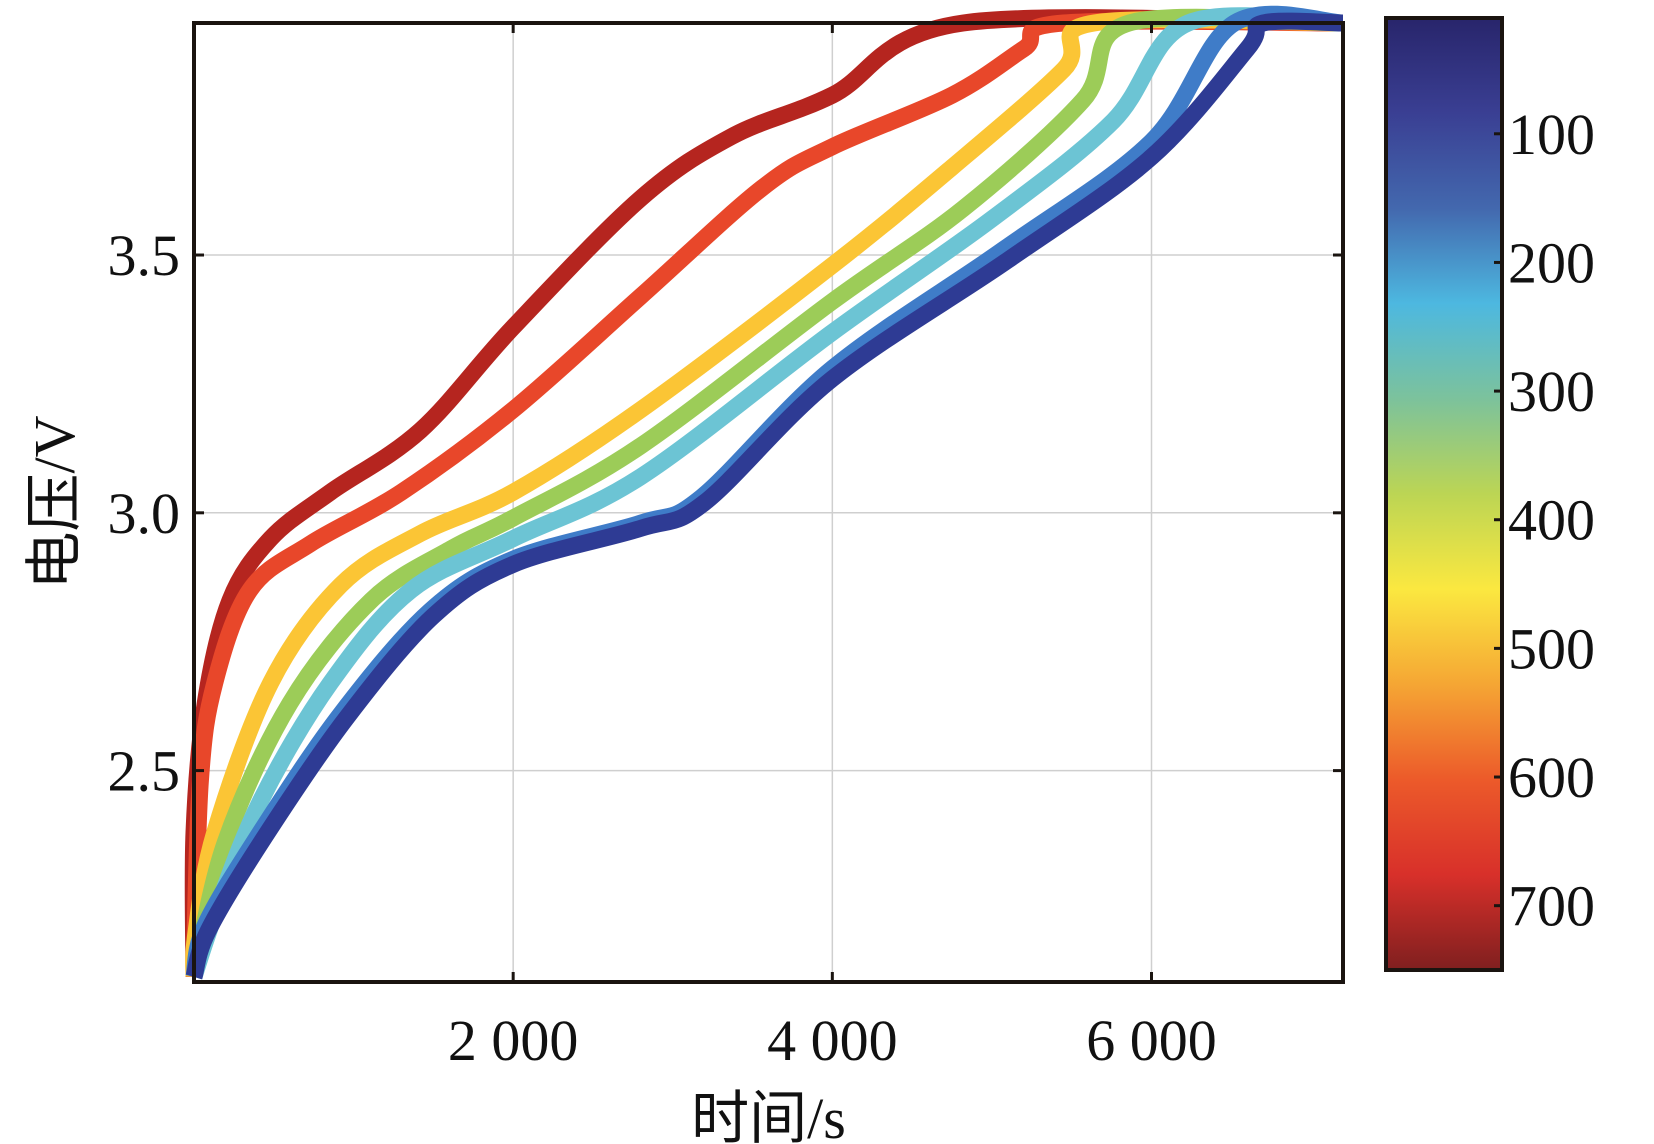  I want to click on x-tick-label: 4 000, so click(832, 1040).